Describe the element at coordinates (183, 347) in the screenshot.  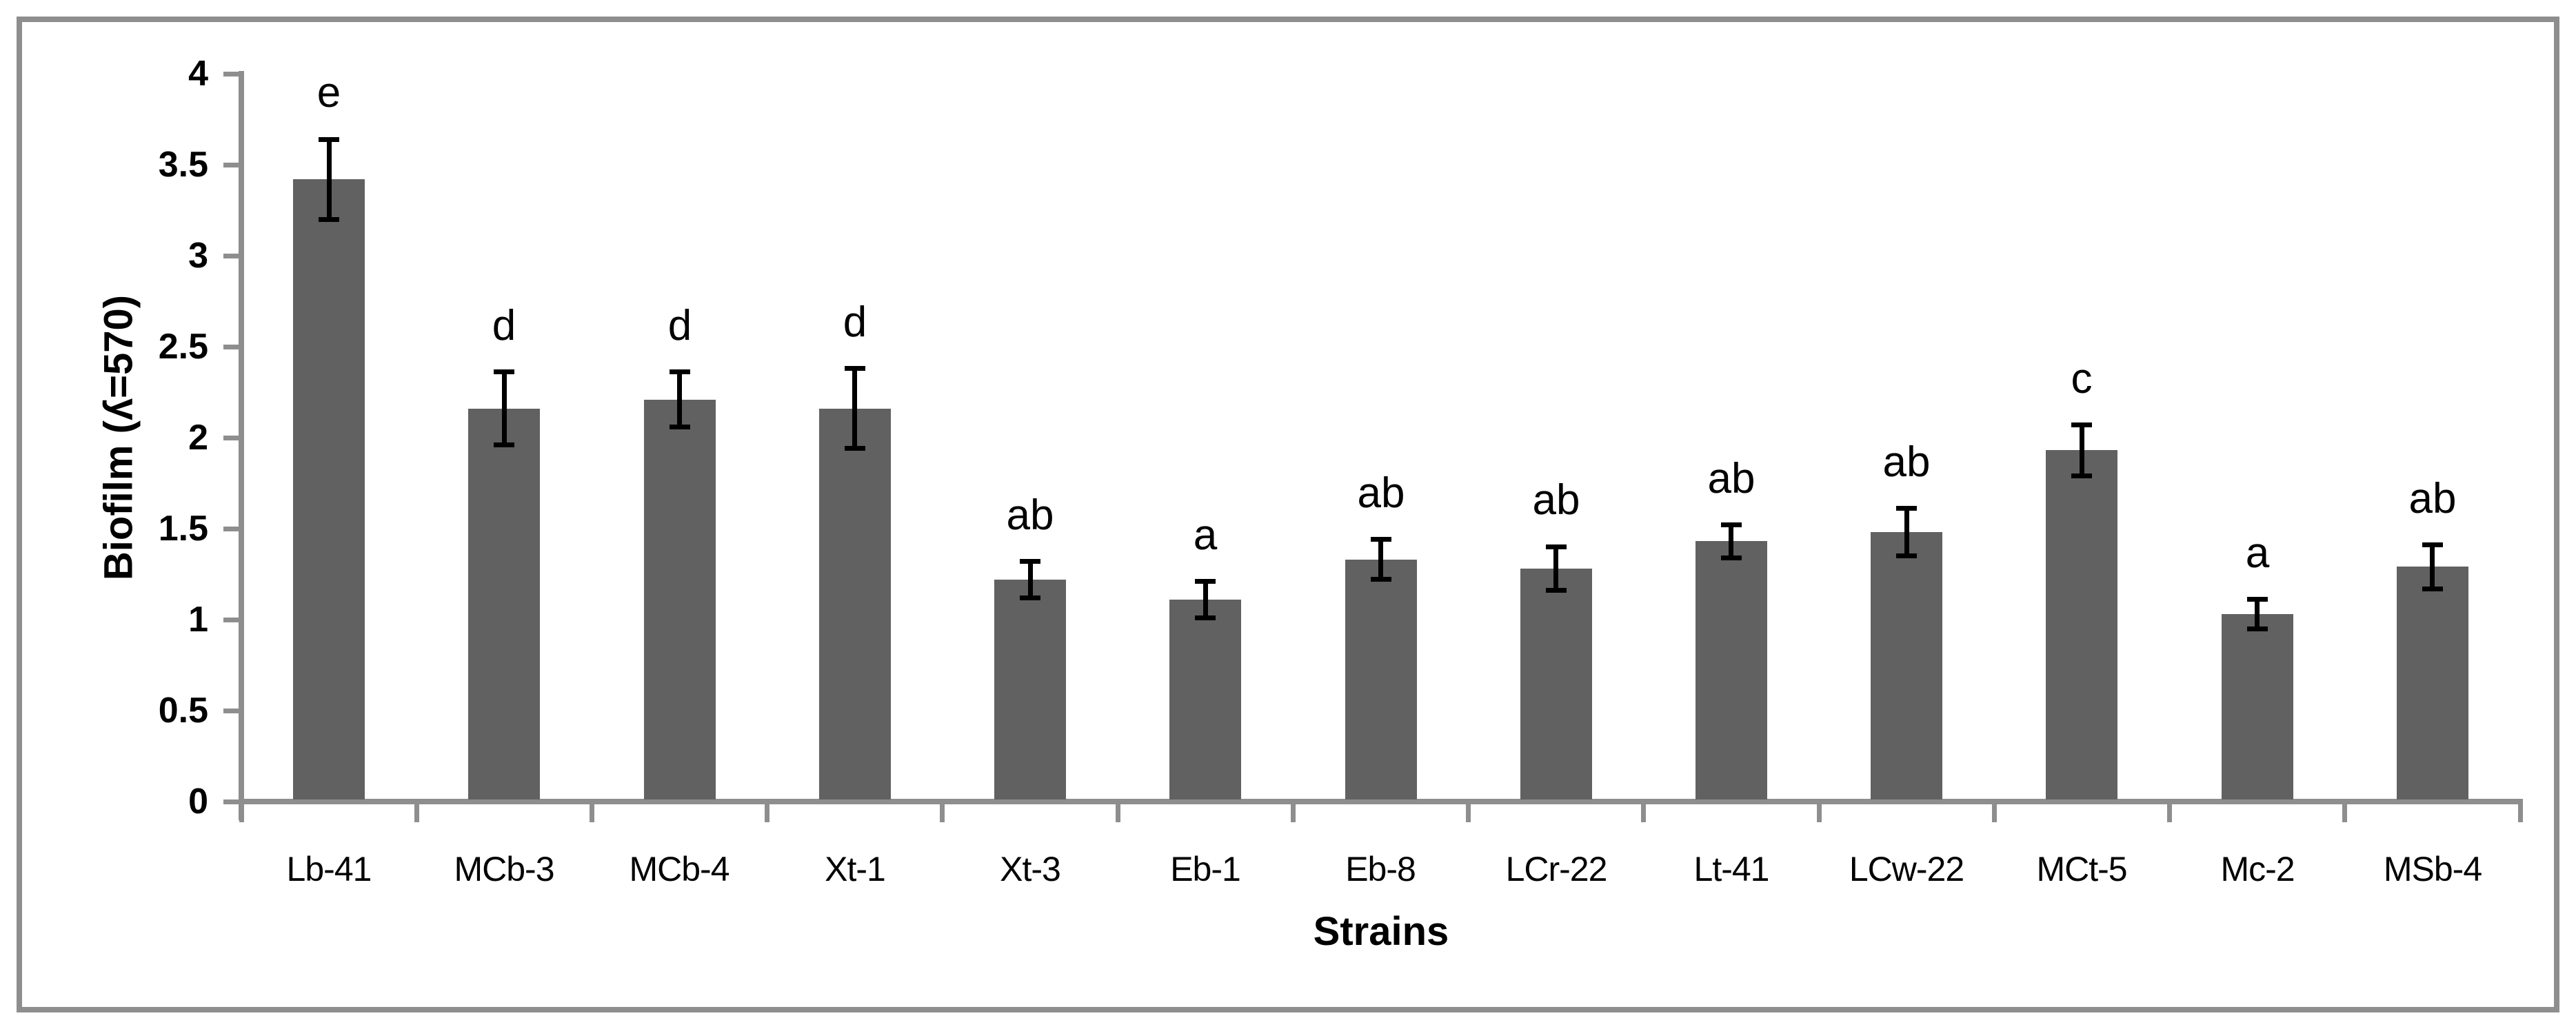
I see `y-tick-label: 2.5` at that location.